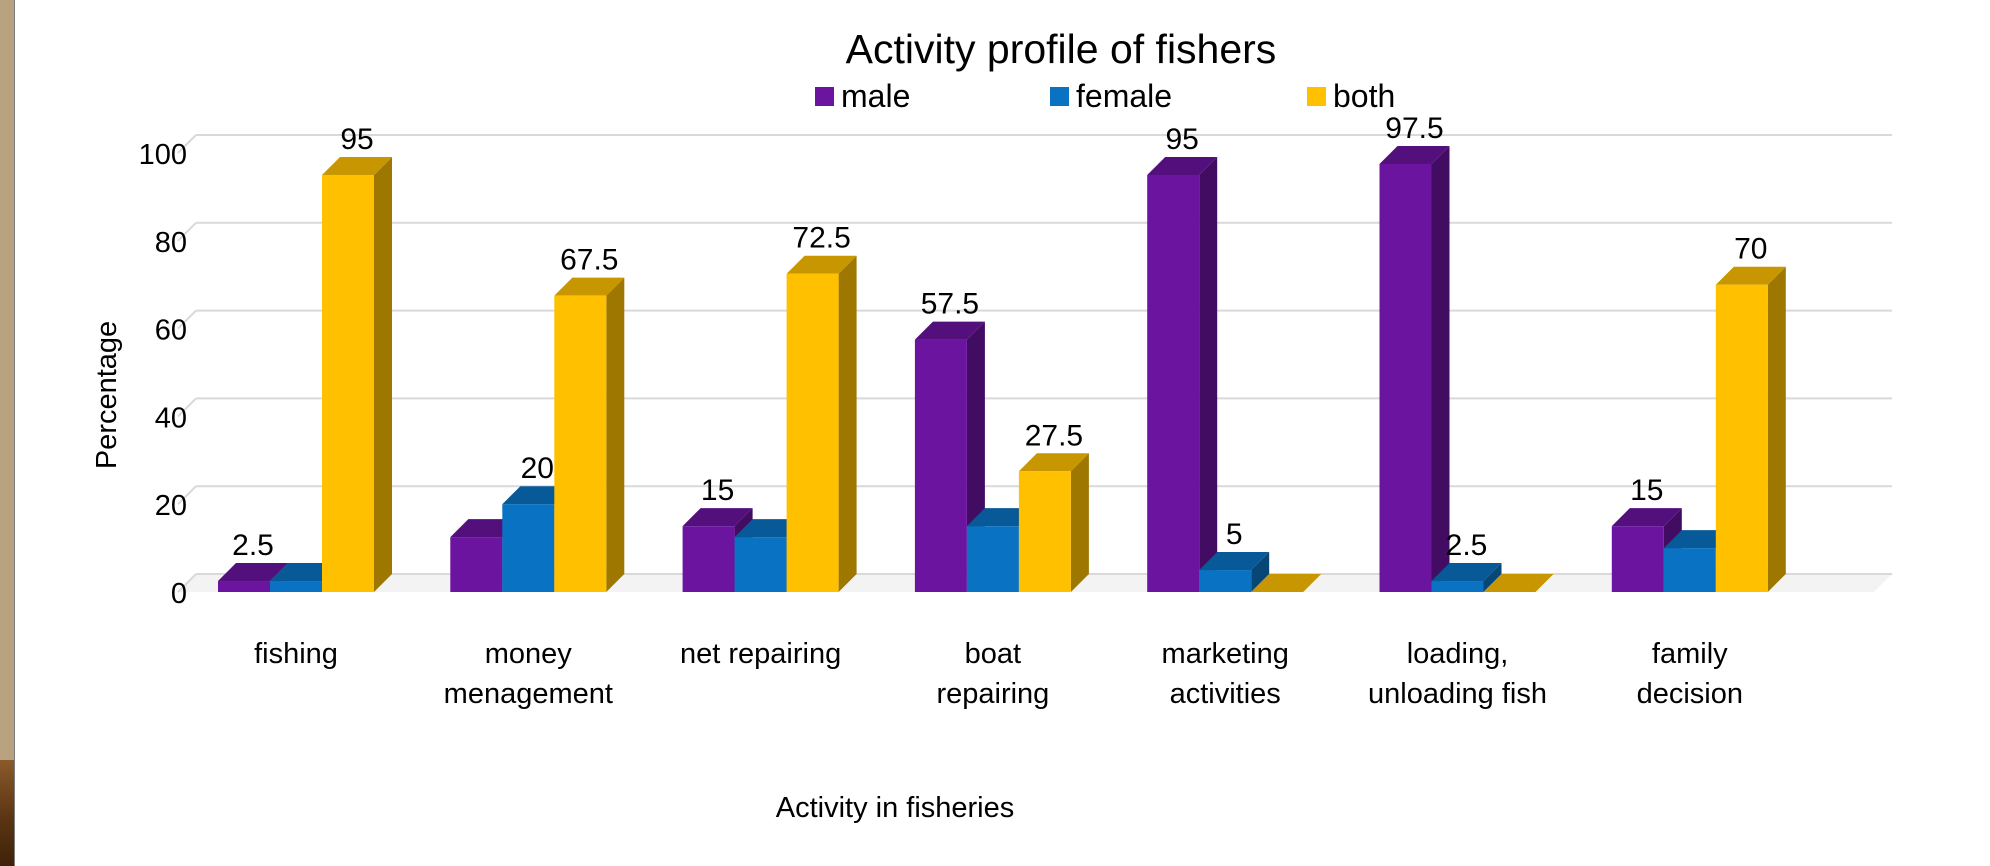  Describe the element at coordinates (1316, 96) in the screenshot. I see `legend-swatch-both` at that location.